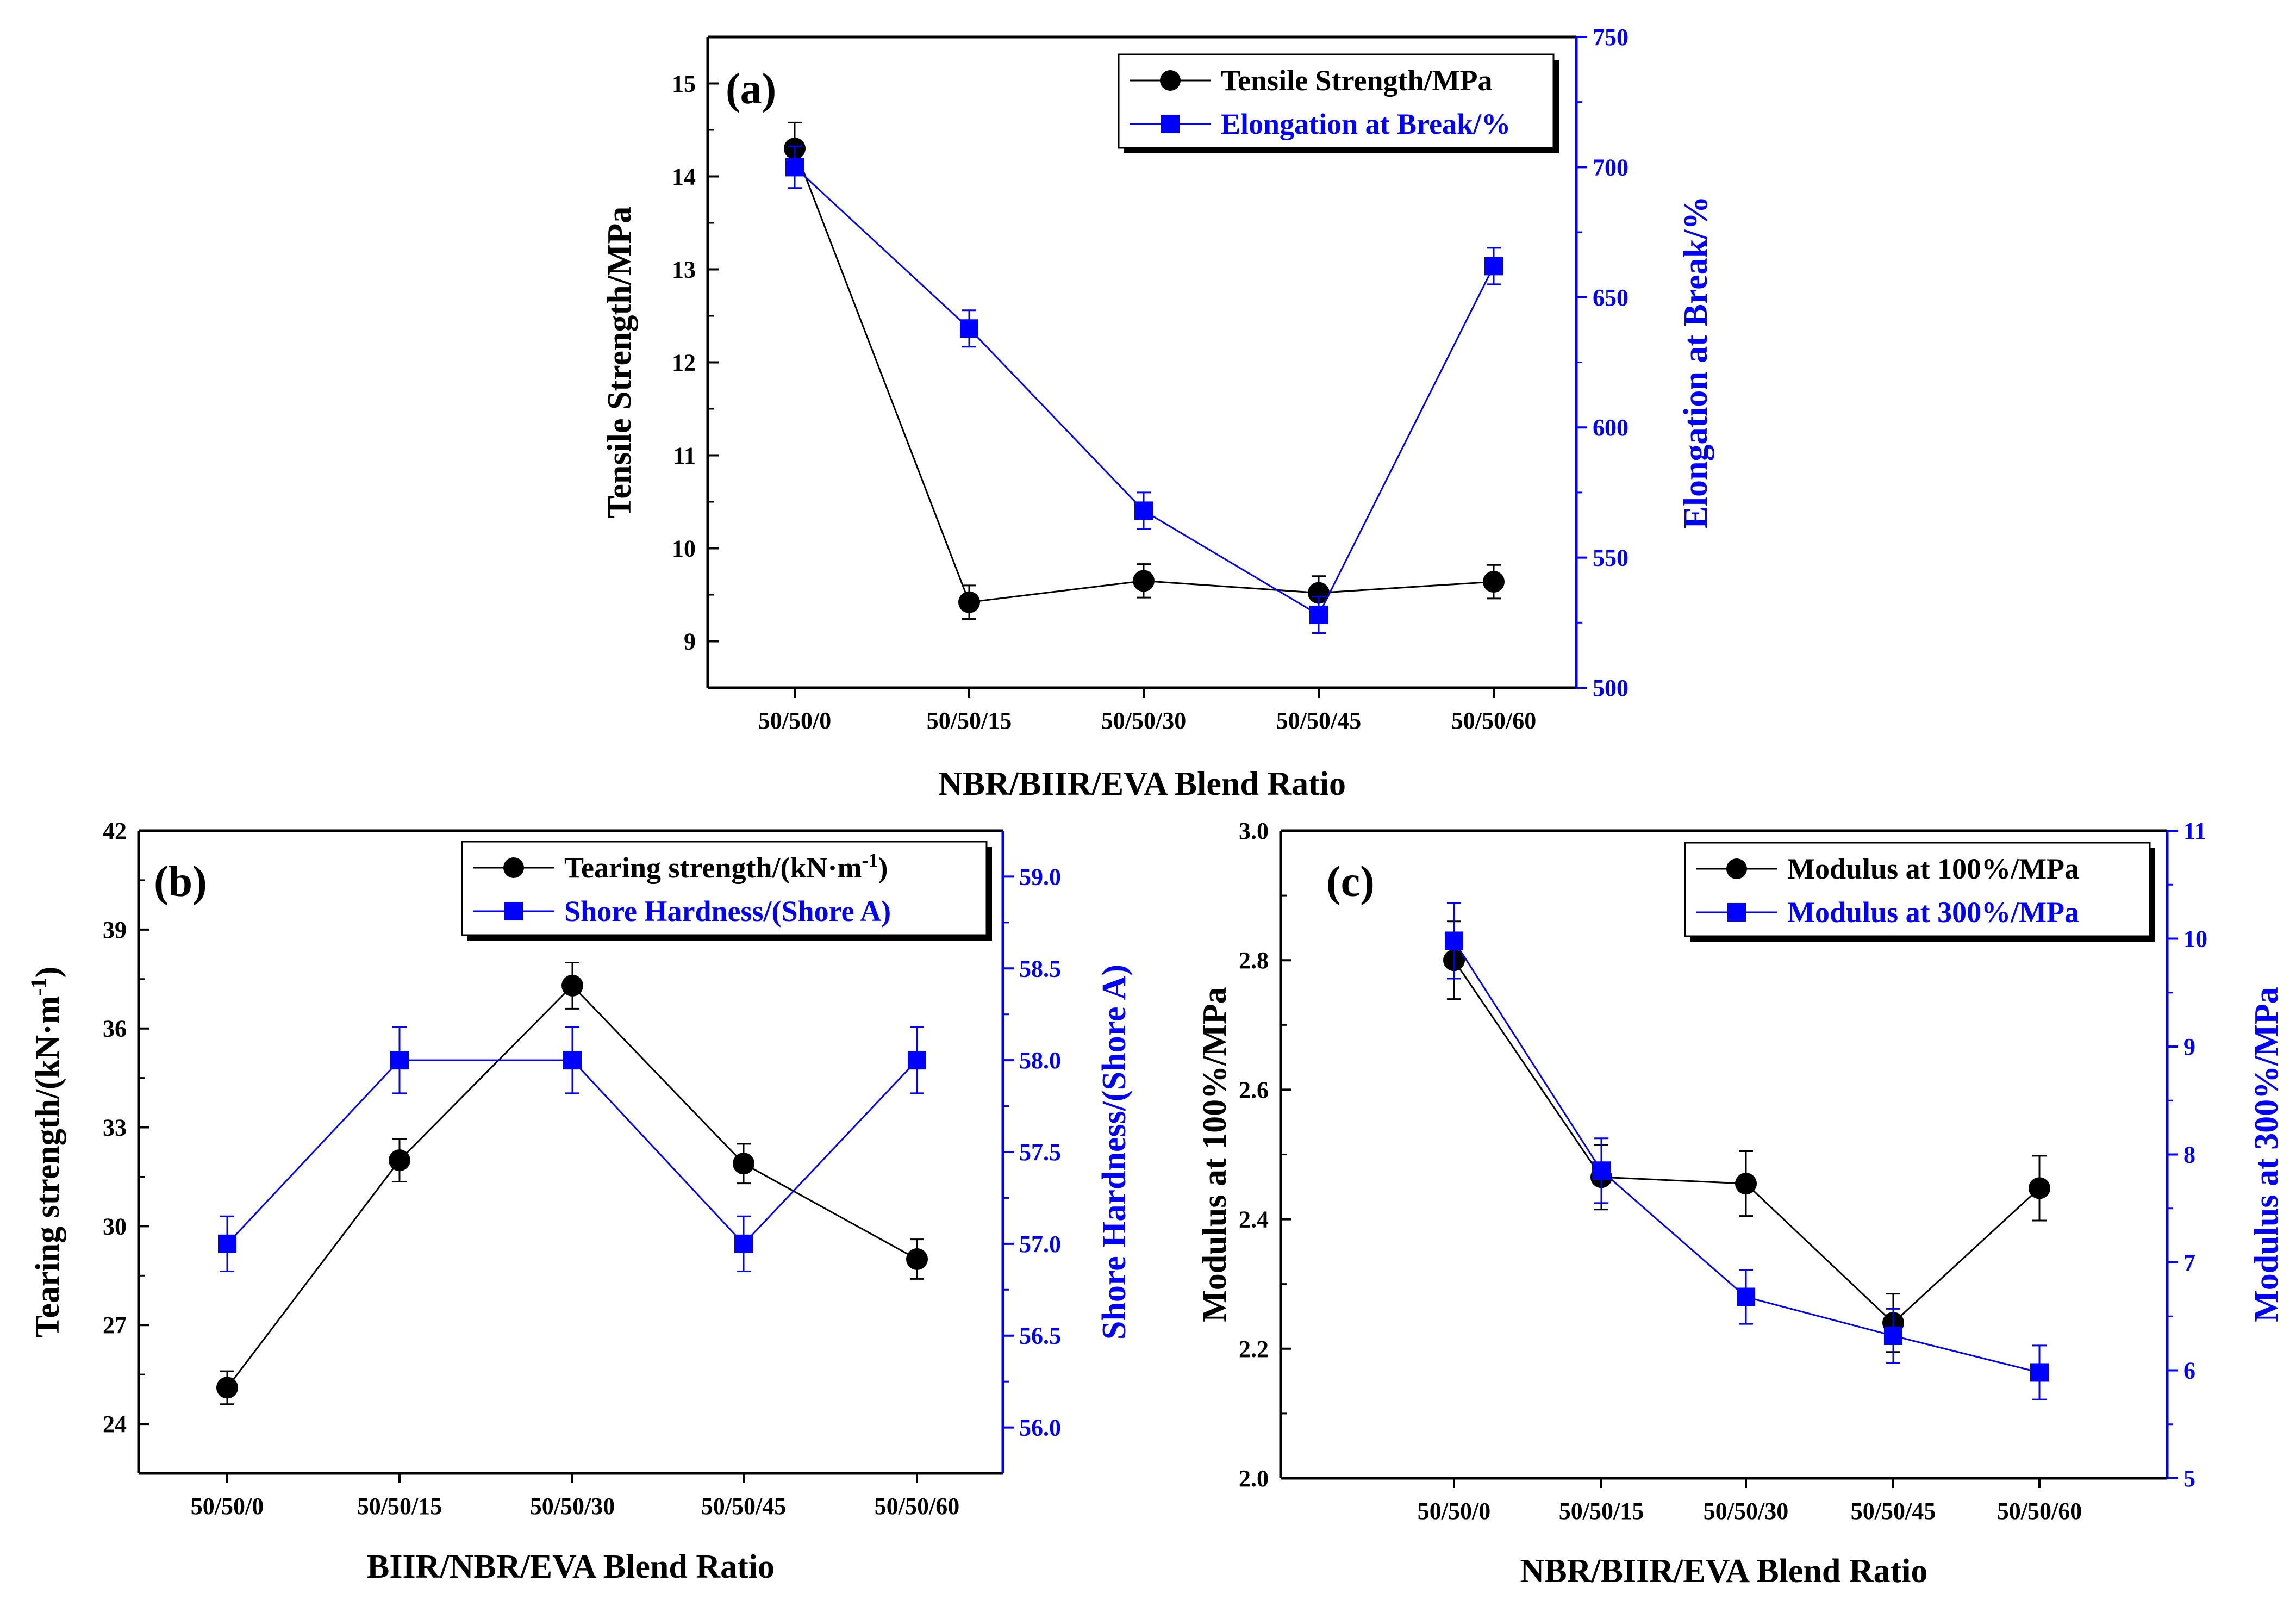 This screenshot has width=2296, height=1606. What do you see at coordinates (2189, 1155) in the screenshot?
I see `right-tick-label: 8` at bounding box center [2189, 1155].